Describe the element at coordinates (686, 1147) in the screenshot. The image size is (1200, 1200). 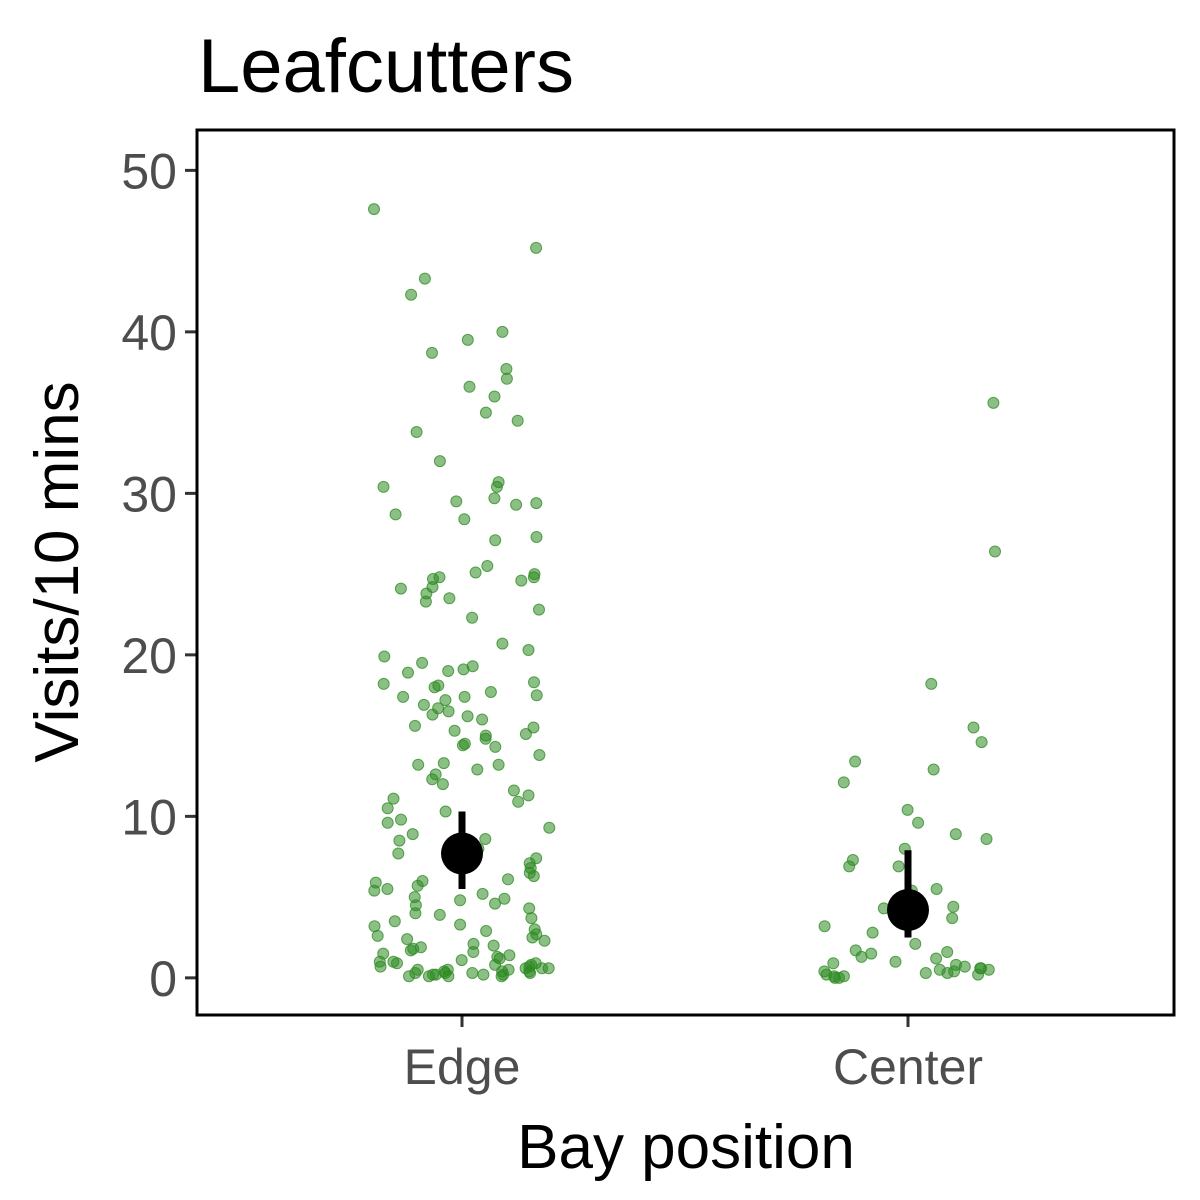
I see `x-axis-title: Bay position` at that location.